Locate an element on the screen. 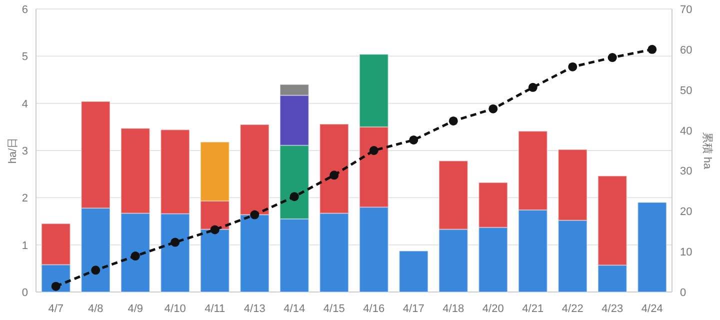  y2-tick-label: 20 is located at coordinates (686, 212).